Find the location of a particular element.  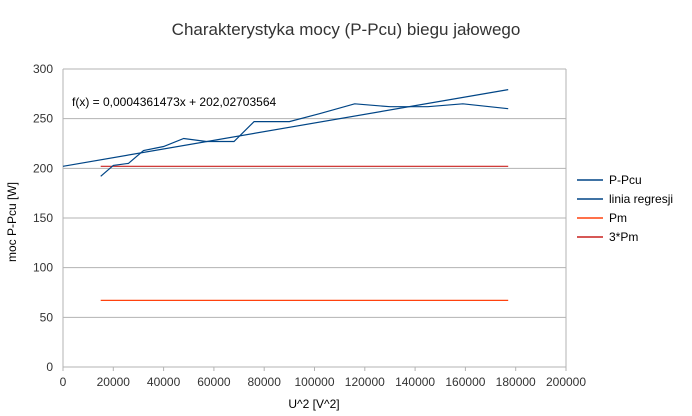

x-tick-label: 140000 is located at coordinates (415, 382).